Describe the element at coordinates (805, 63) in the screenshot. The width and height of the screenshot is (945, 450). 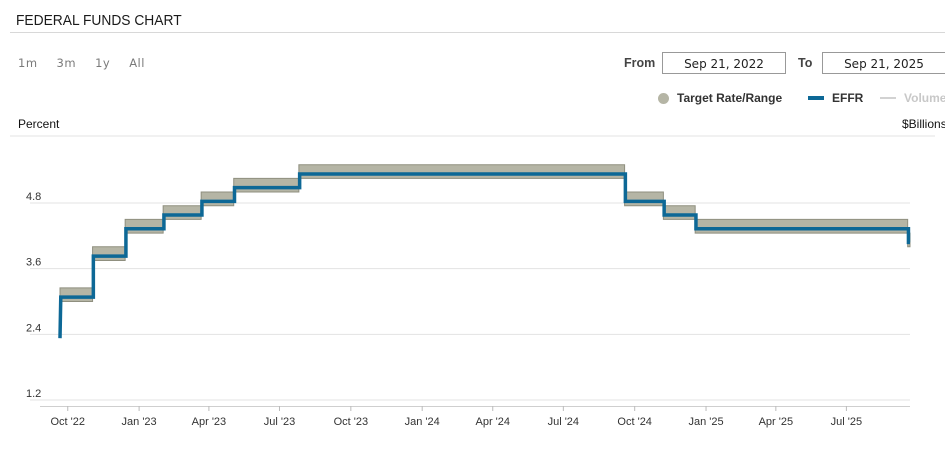
I see `to-label: To` at that location.